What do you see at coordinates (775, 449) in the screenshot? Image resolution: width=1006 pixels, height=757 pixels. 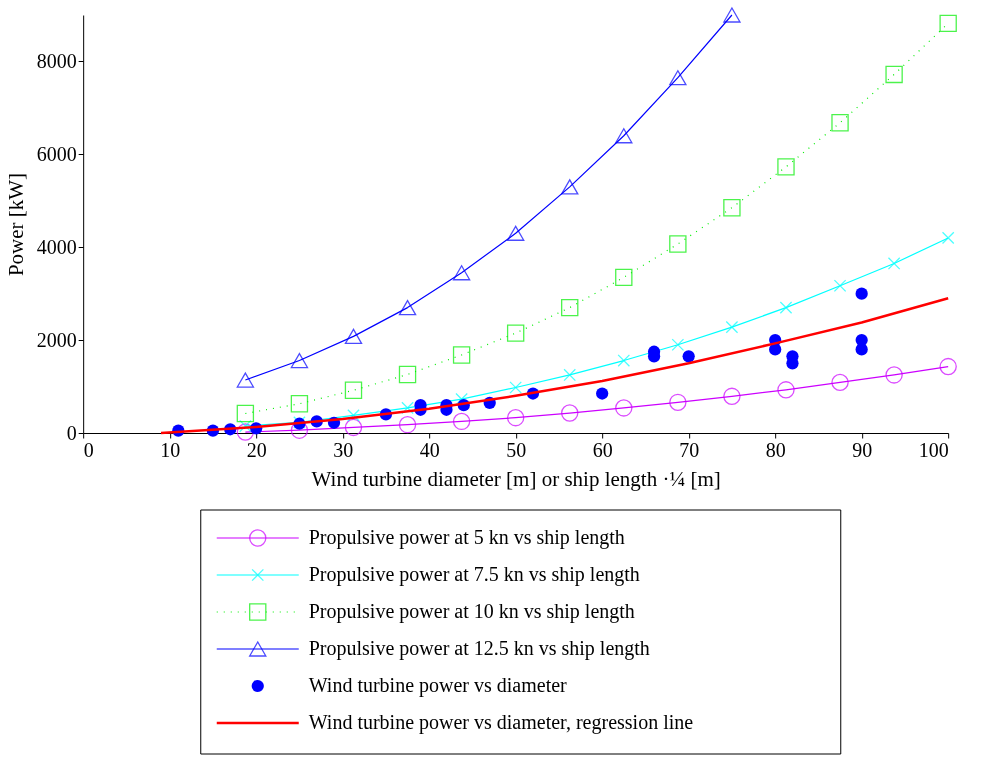 I see `x-tick-label: 80` at bounding box center [775, 449].